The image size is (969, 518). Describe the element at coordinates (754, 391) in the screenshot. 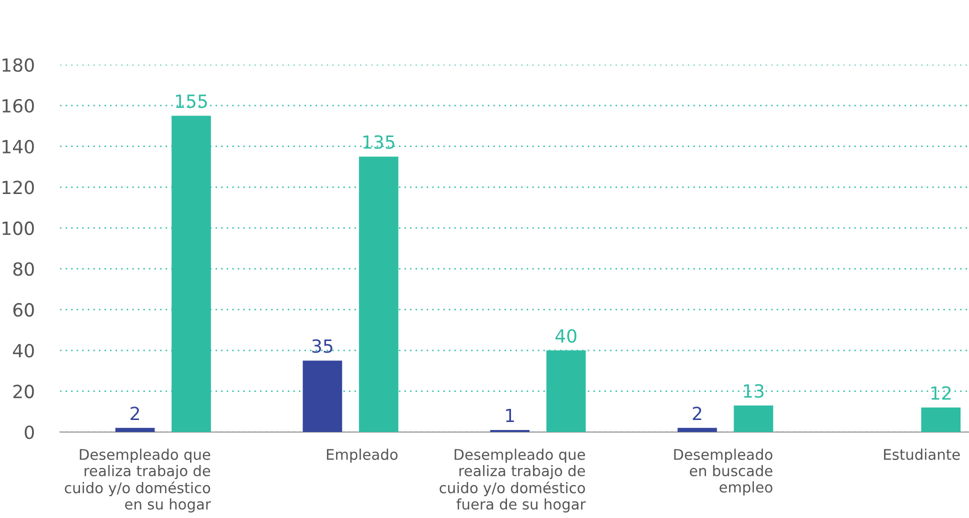

I see `data-label: 13` at that location.